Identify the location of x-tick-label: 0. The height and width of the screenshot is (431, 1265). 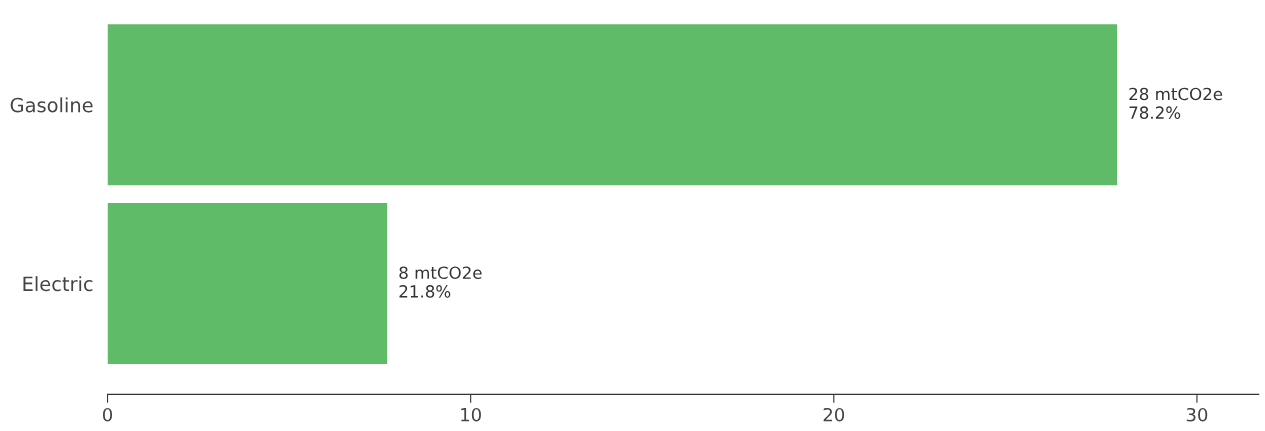
(107, 414).